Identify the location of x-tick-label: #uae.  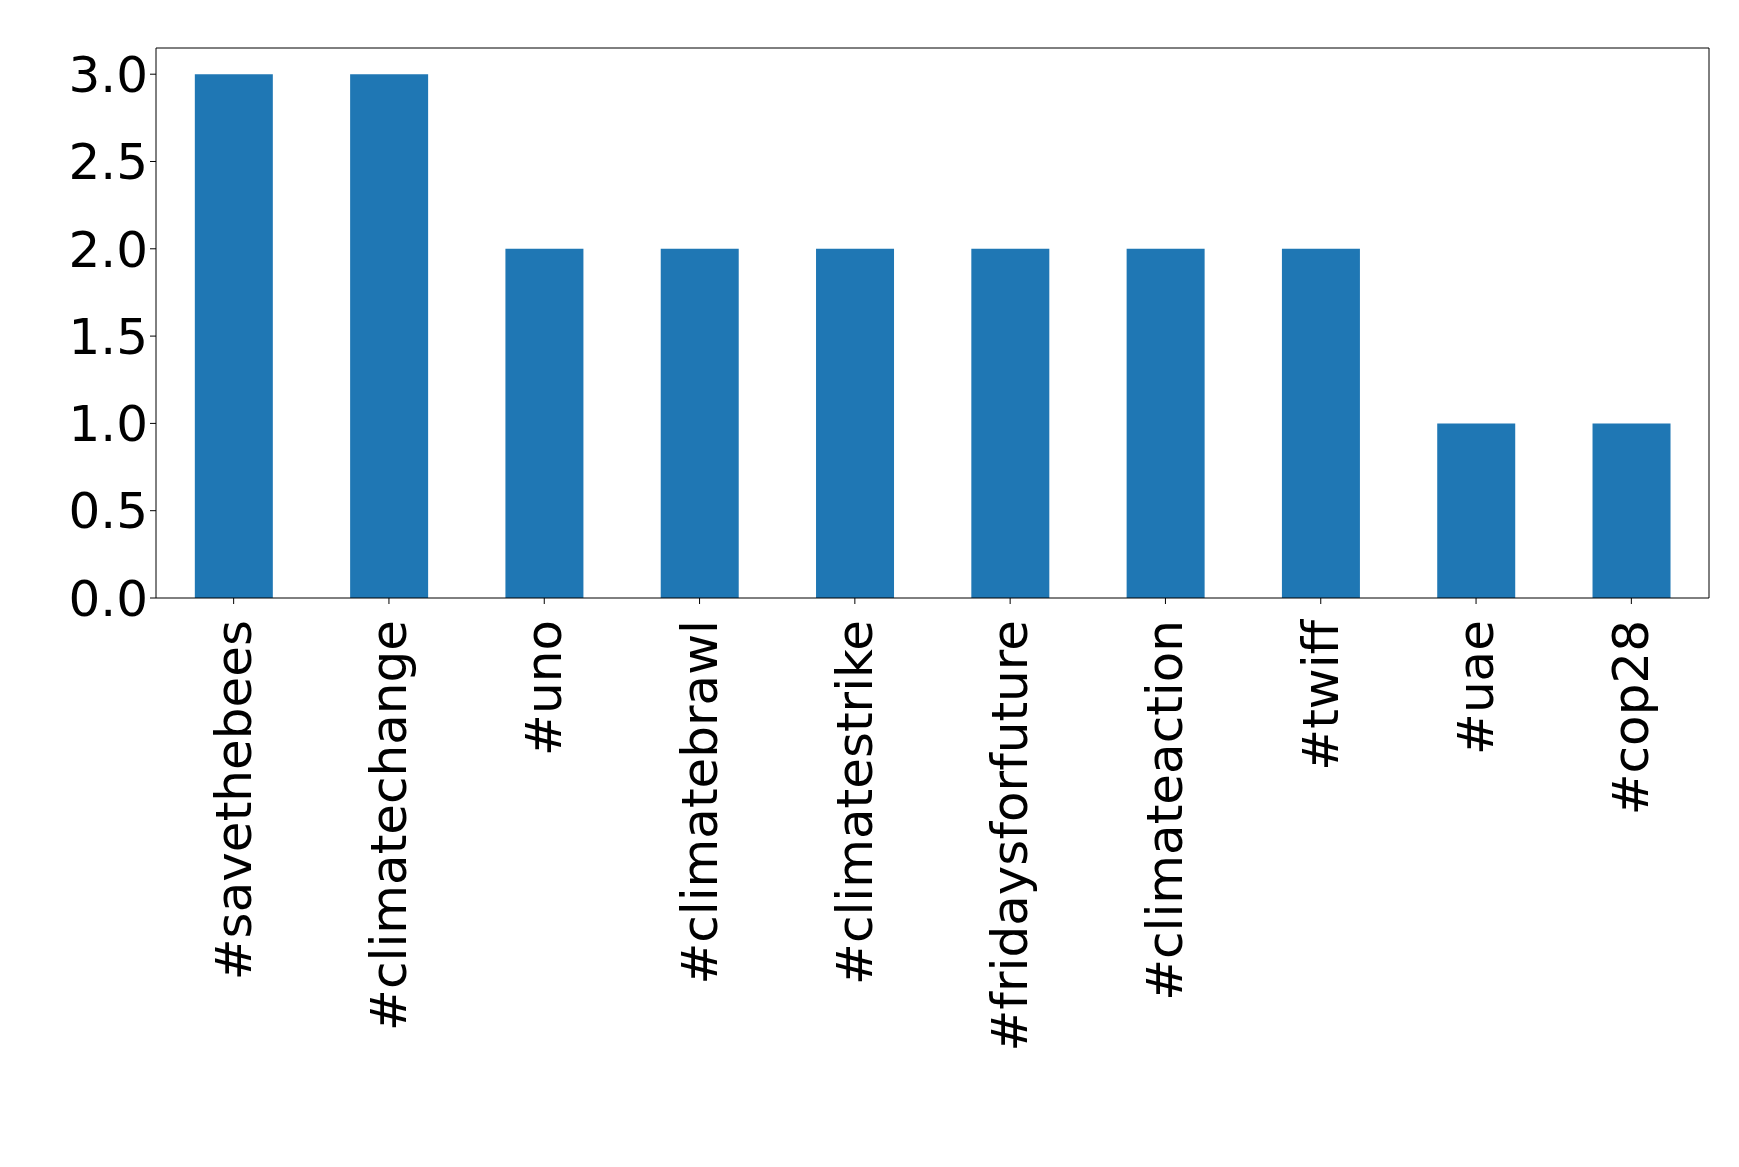
(1476, 687).